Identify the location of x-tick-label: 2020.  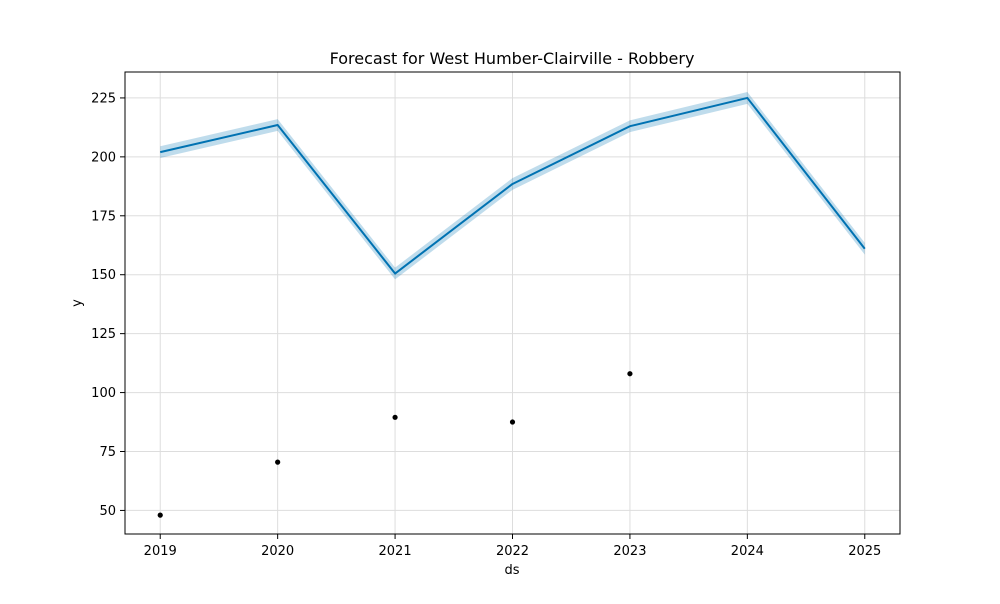
(277, 551).